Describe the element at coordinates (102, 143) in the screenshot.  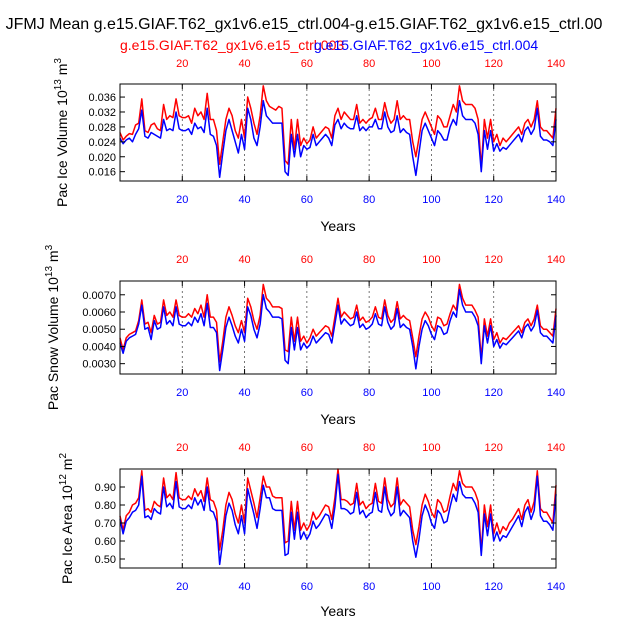
I see `y-tick-label: 0.024` at that location.